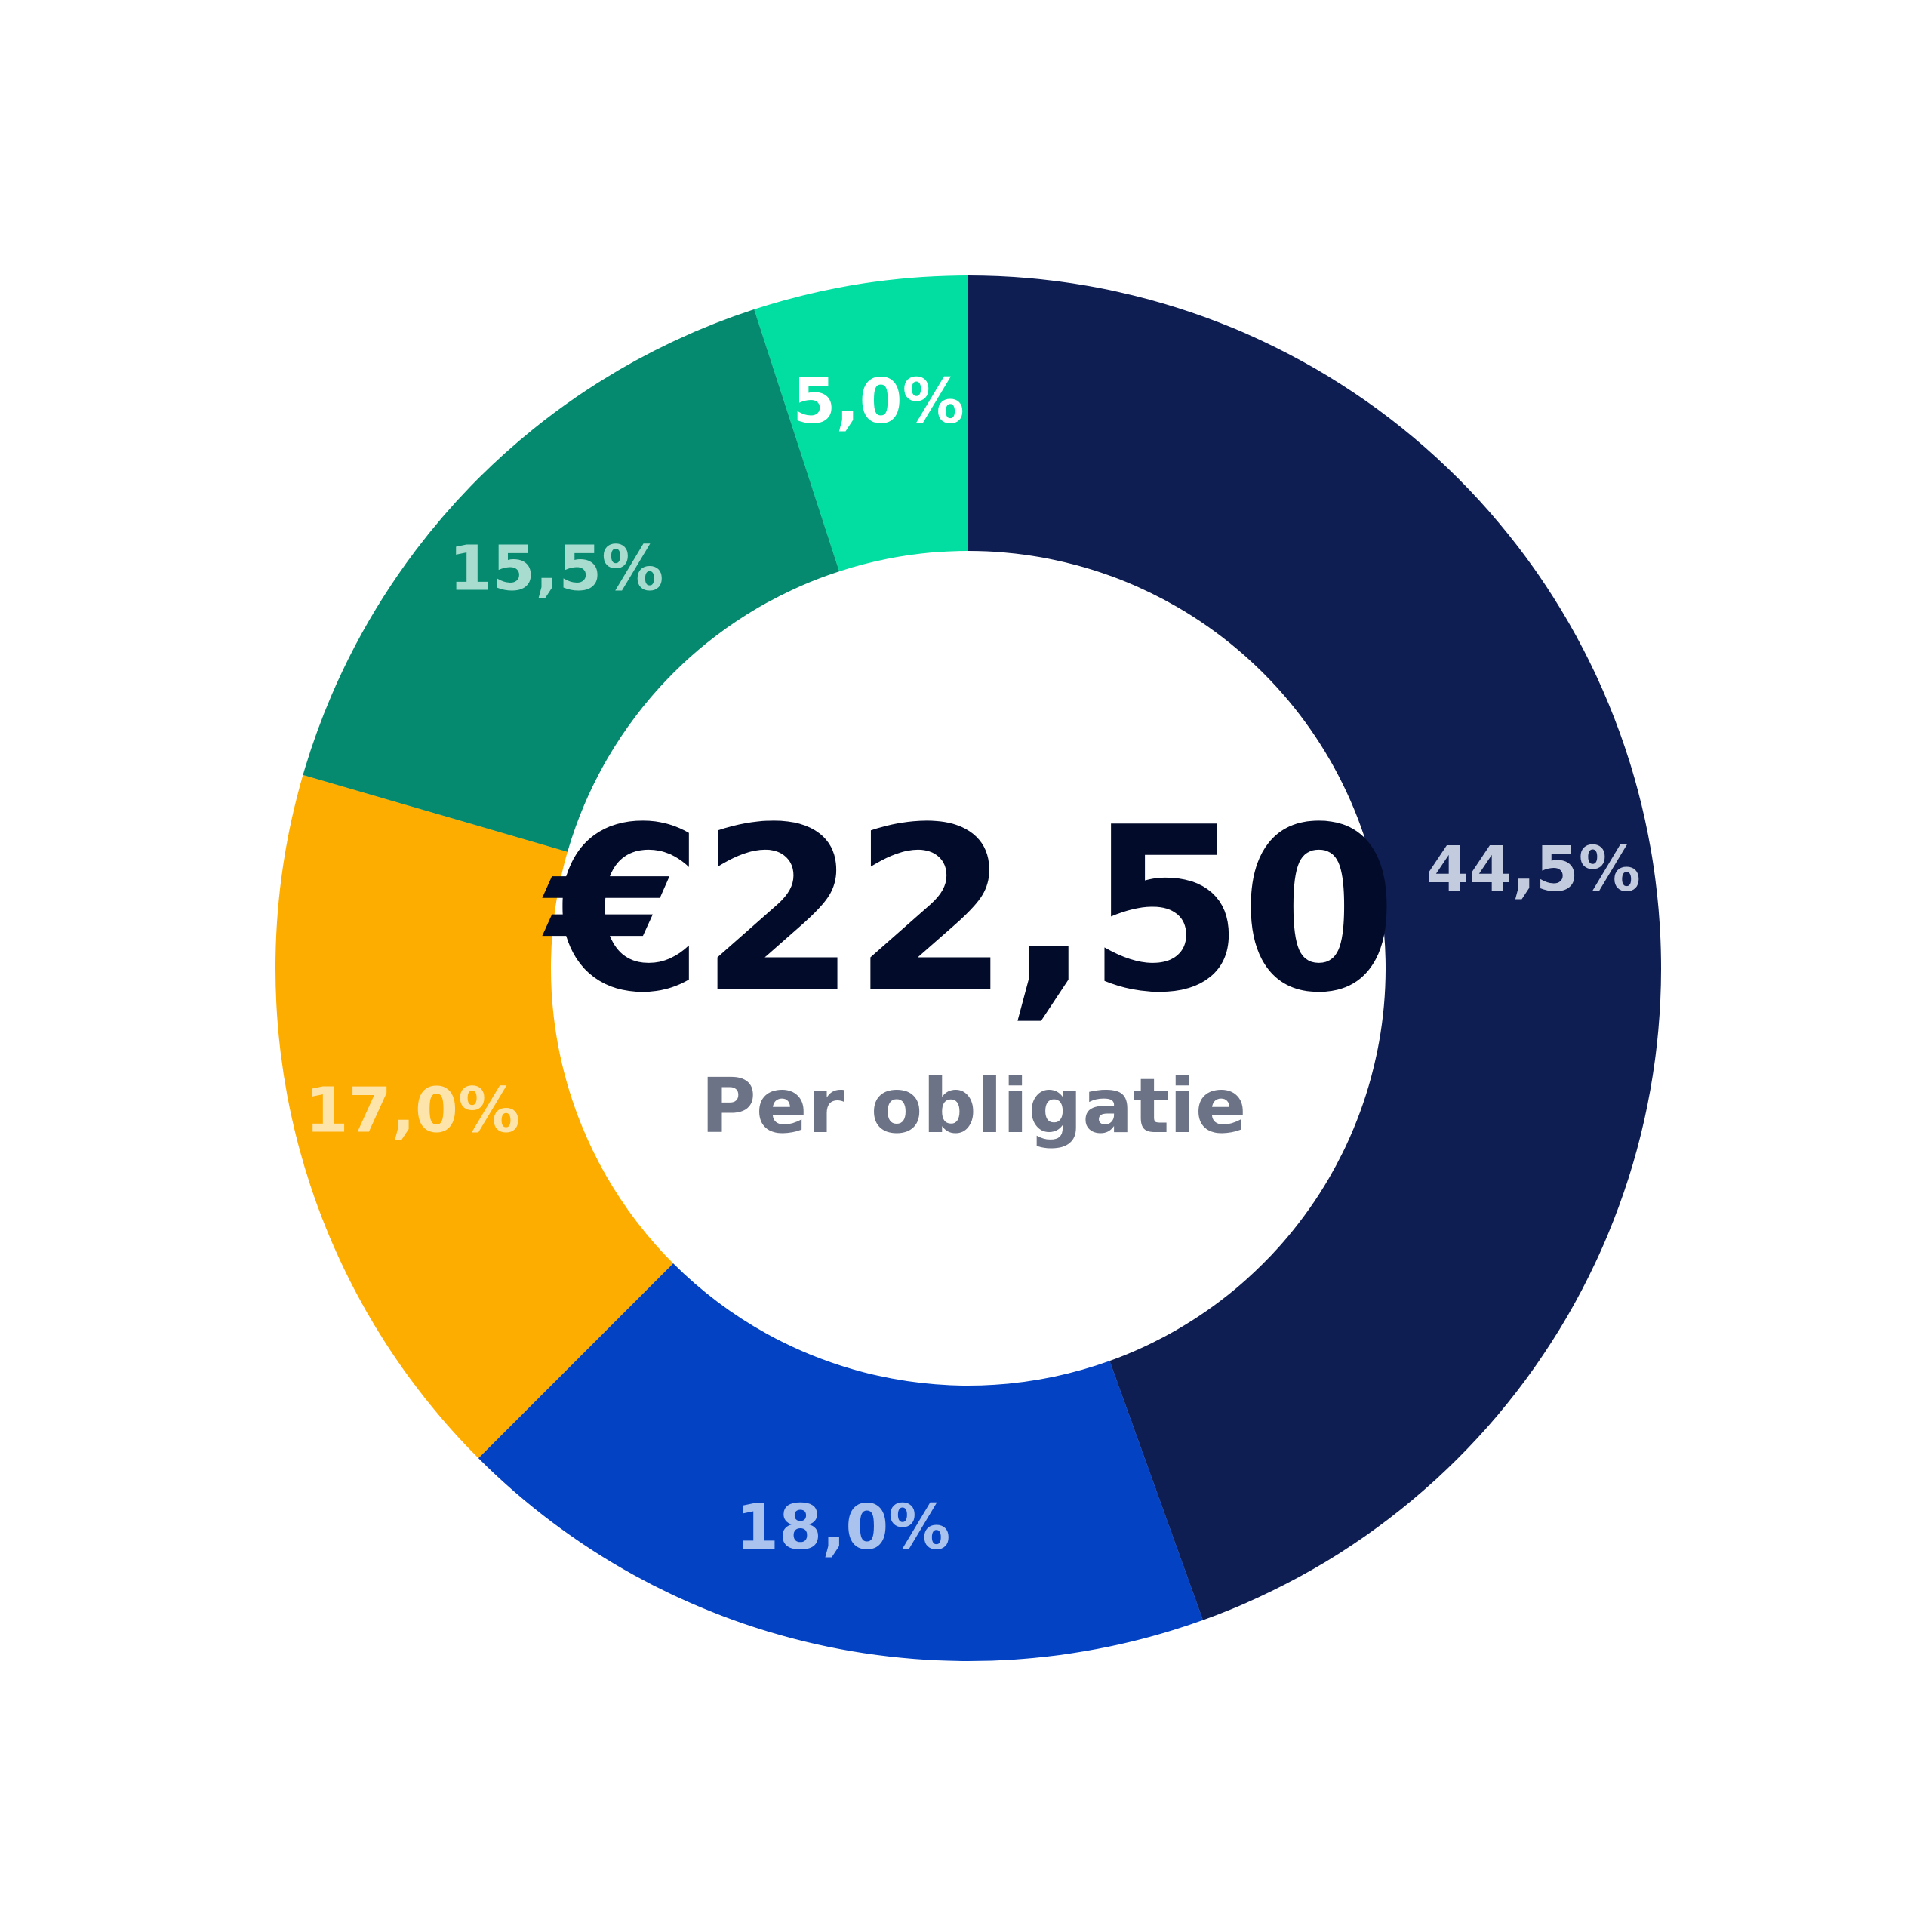  Describe the element at coordinates (966, 910) in the screenshot. I see `center-value: €22,50` at that location.